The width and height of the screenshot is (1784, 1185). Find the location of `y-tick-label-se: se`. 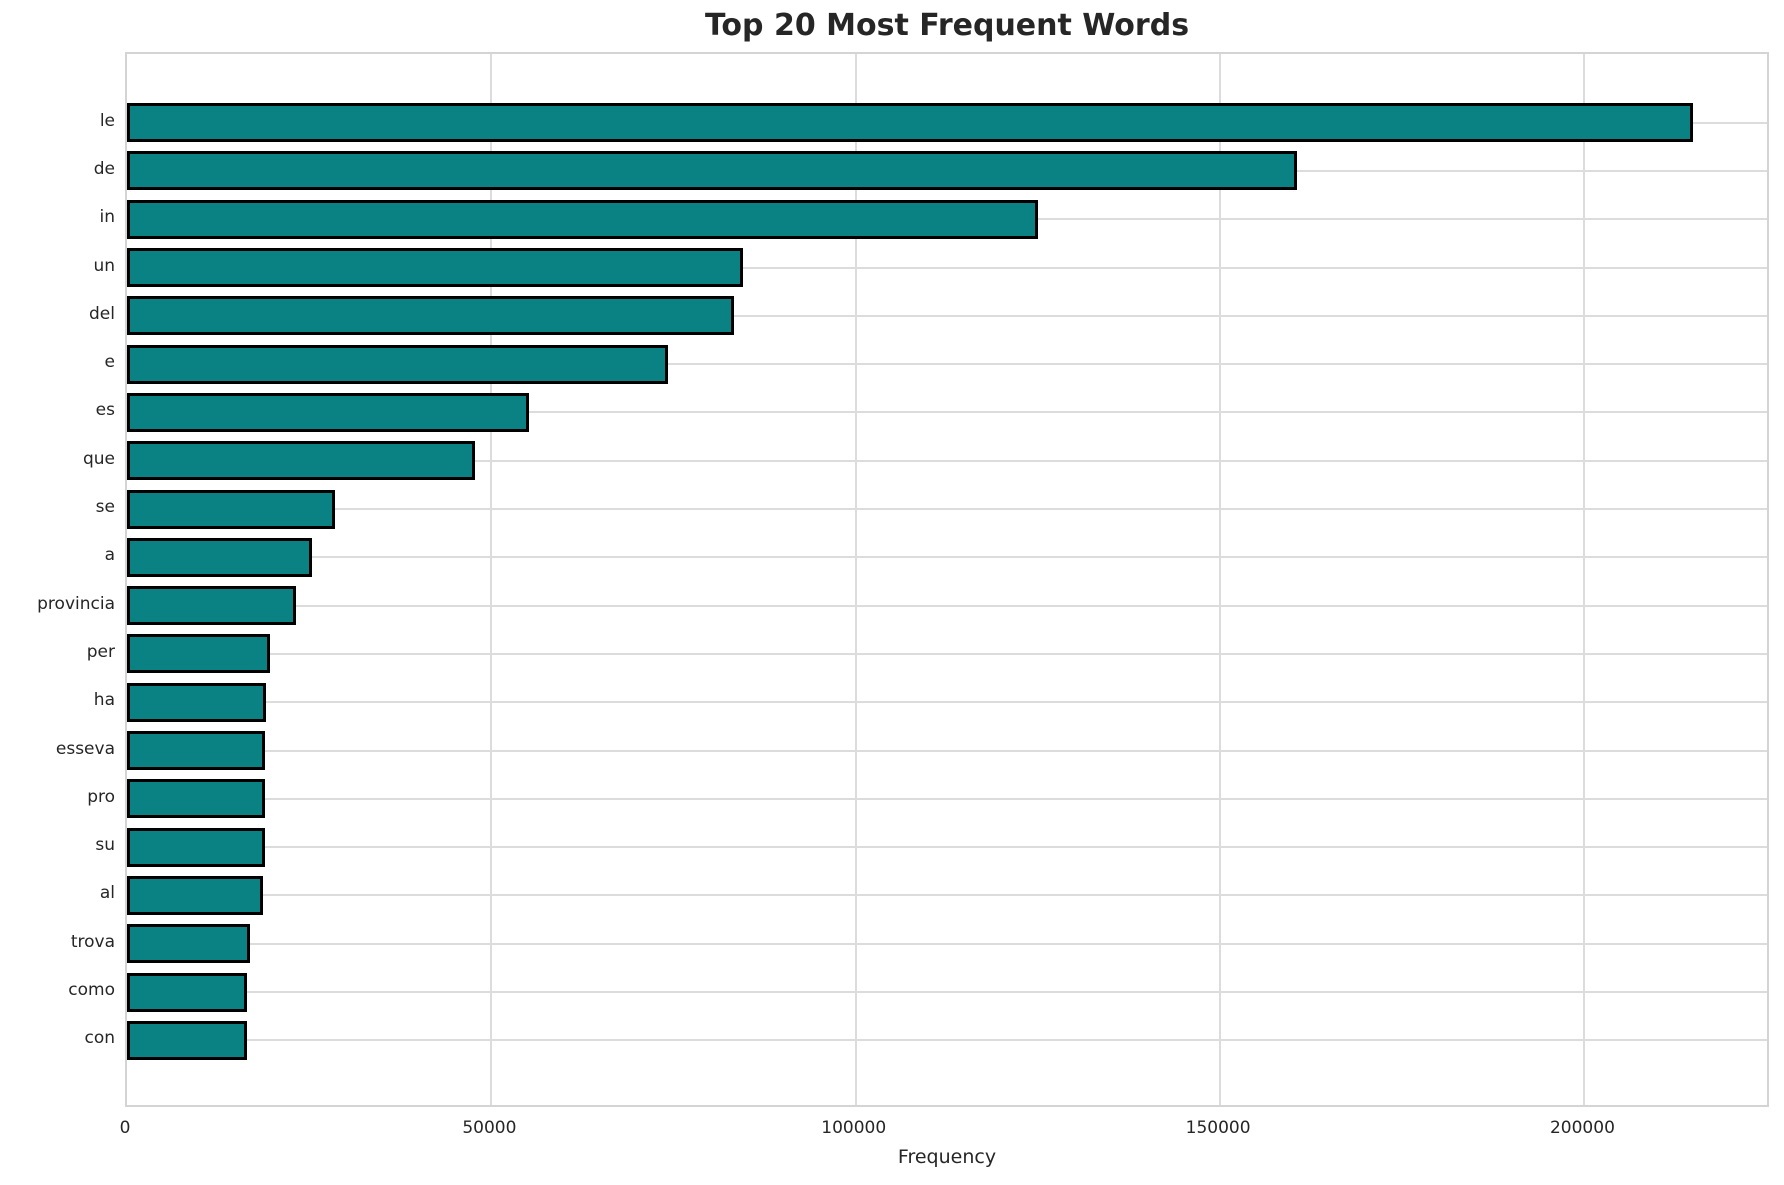

y-tick-label-se: se is located at coordinates (105, 507).